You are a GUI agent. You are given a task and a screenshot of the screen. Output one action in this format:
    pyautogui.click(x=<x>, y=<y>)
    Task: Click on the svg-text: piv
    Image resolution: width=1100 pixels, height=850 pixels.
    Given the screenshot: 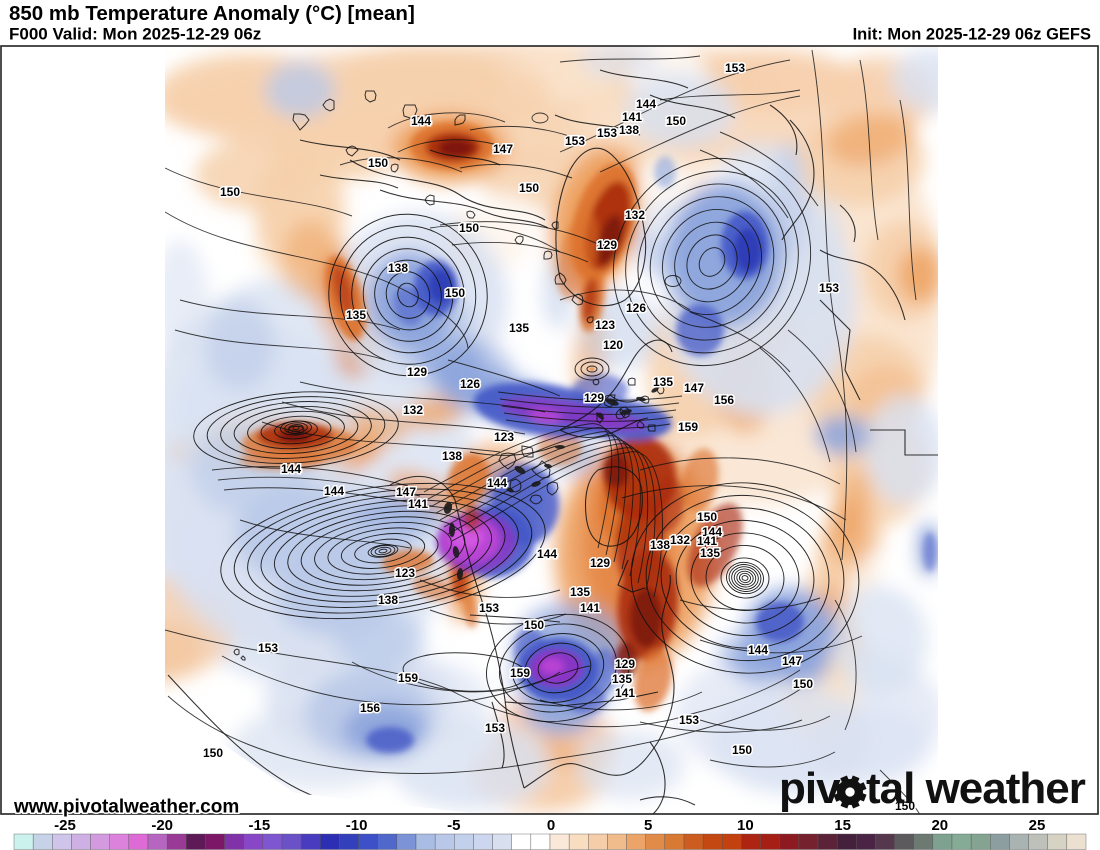 What is the action you would take?
    pyautogui.click(x=810, y=788)
    